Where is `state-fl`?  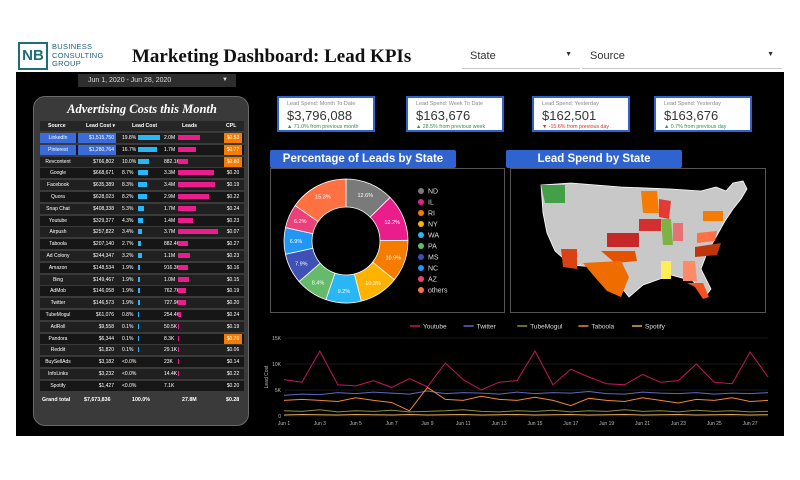 state-fl is located at coordinates (698, 291).